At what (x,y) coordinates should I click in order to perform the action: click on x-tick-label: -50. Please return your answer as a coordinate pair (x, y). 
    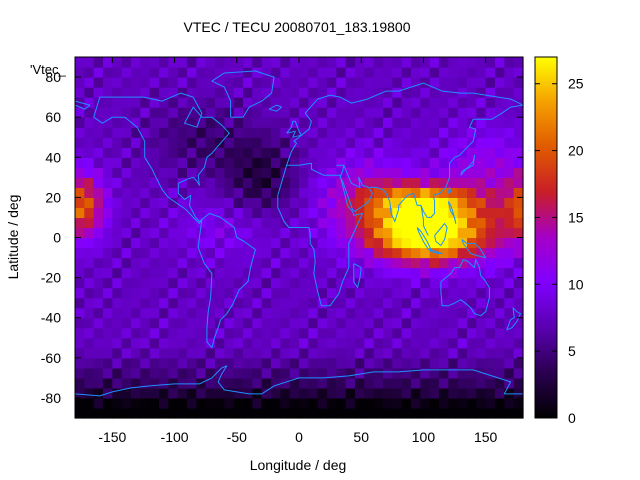
    Looking at the image, I should click on (237, 437).